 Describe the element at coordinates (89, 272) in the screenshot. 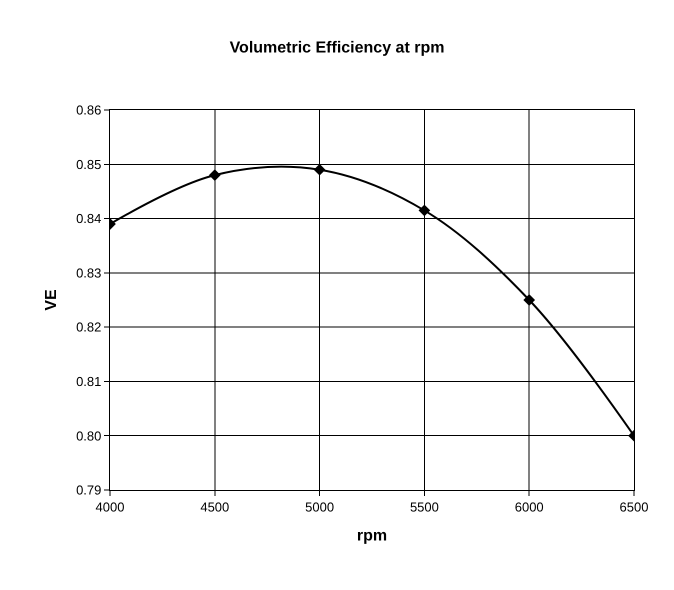

I see `y-tick-label: 0.83` at that location.